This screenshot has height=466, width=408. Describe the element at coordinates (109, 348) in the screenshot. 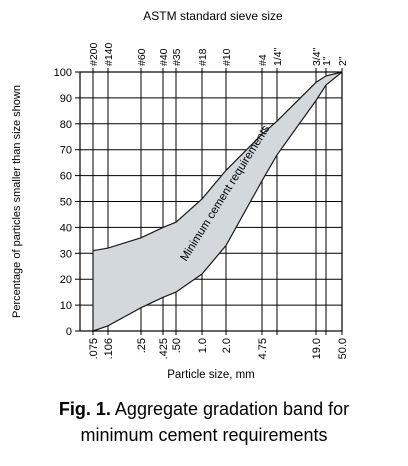

I see `x-tick-label-1: .106` at that location.